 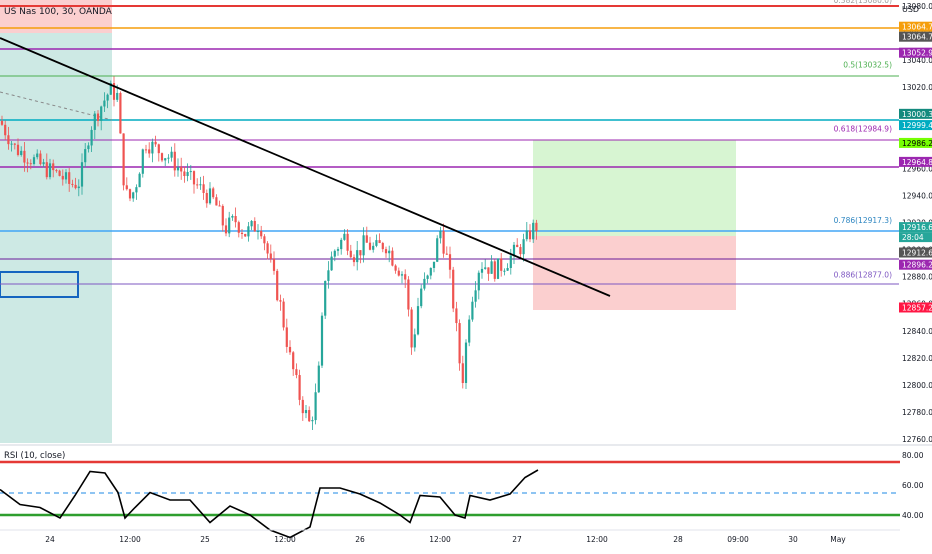 I want to click on price-tag: 13064.7, so click(x=917, y=37).